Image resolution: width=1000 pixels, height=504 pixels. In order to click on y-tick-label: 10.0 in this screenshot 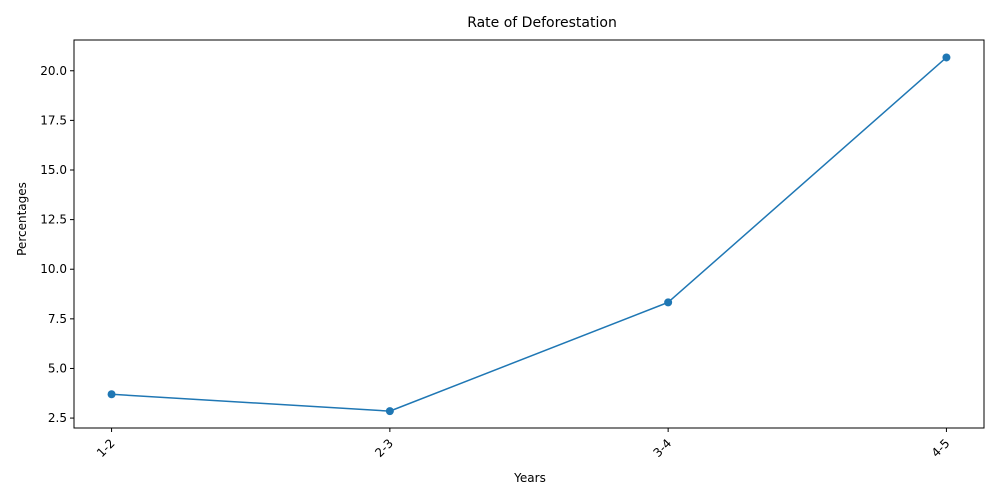, I will do `click(53, 269)`.